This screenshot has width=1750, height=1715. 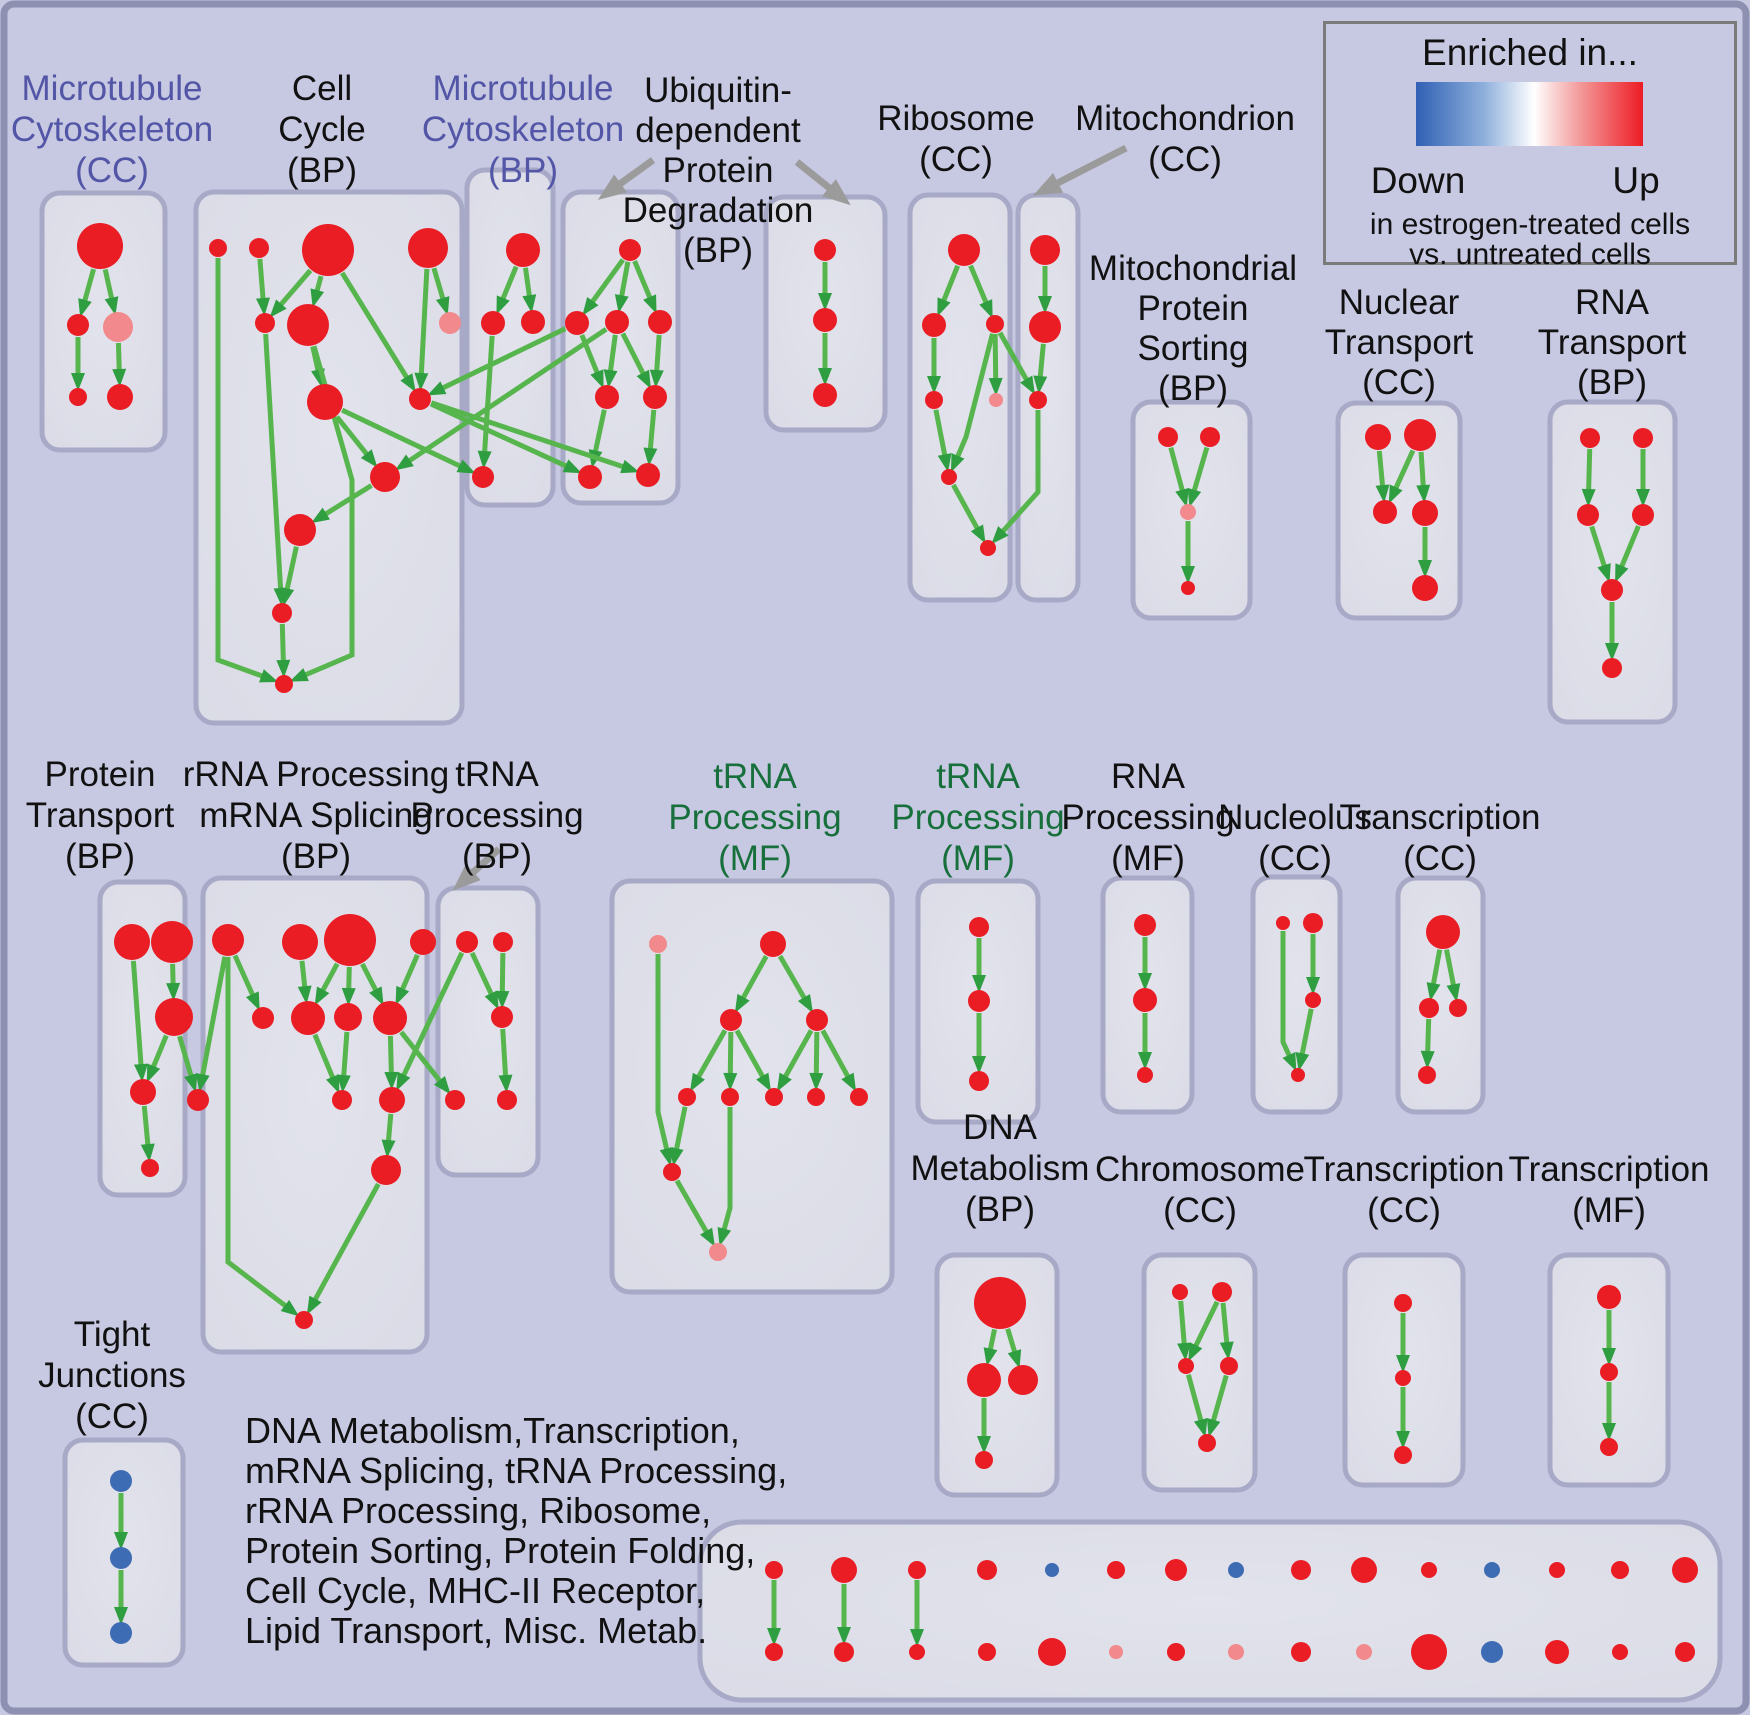 What do you see at coordinates (987, 1652) in the screenshot?
I see `node-misc-3-bottom` at bounding box center [987, 1652].